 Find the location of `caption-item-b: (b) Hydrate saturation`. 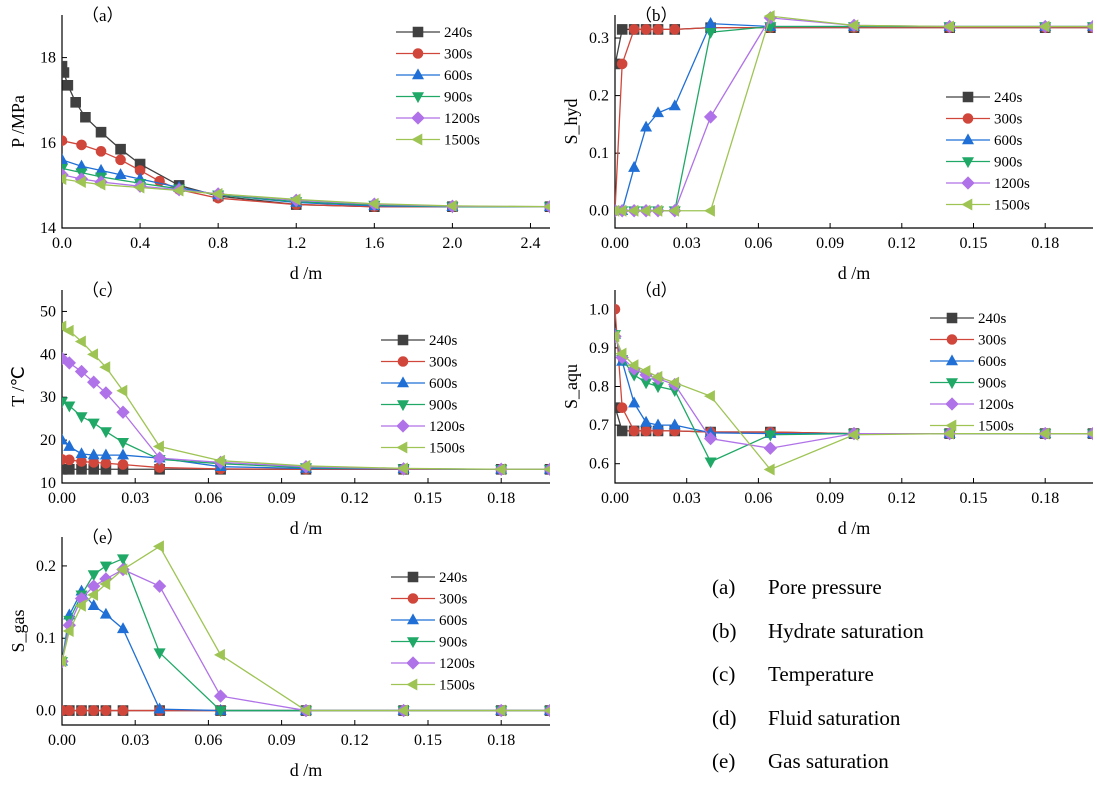

caption-item-b: (b) Hydrate saturation is located at coordinates (902, 632).